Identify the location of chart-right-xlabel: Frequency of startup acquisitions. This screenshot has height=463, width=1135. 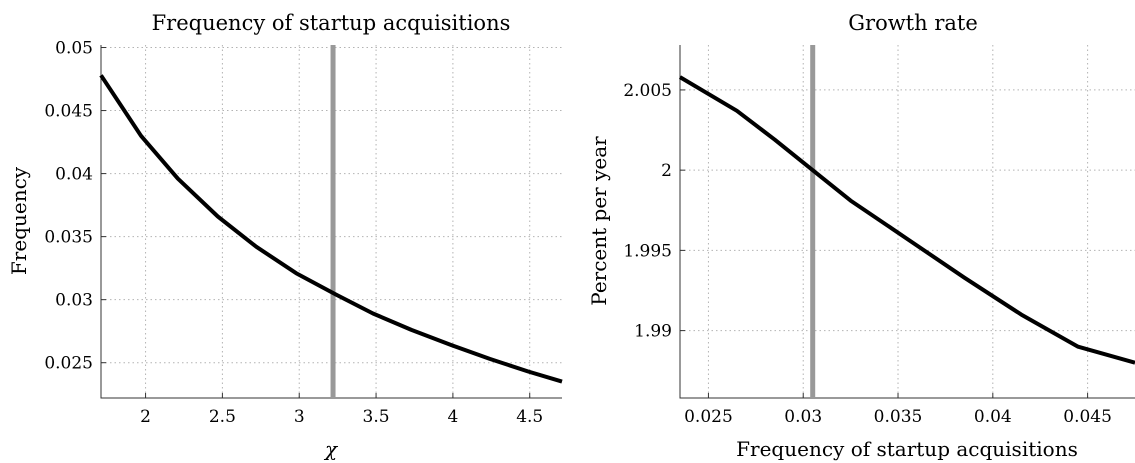
(907, 449).